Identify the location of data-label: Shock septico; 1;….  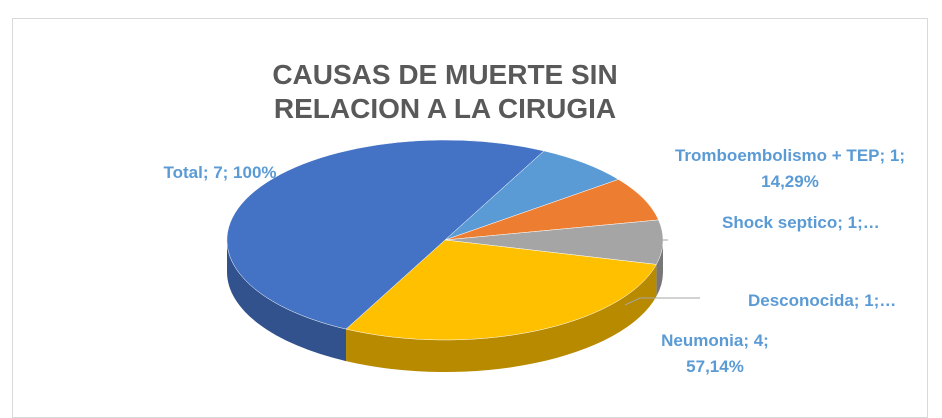
(801, 222).